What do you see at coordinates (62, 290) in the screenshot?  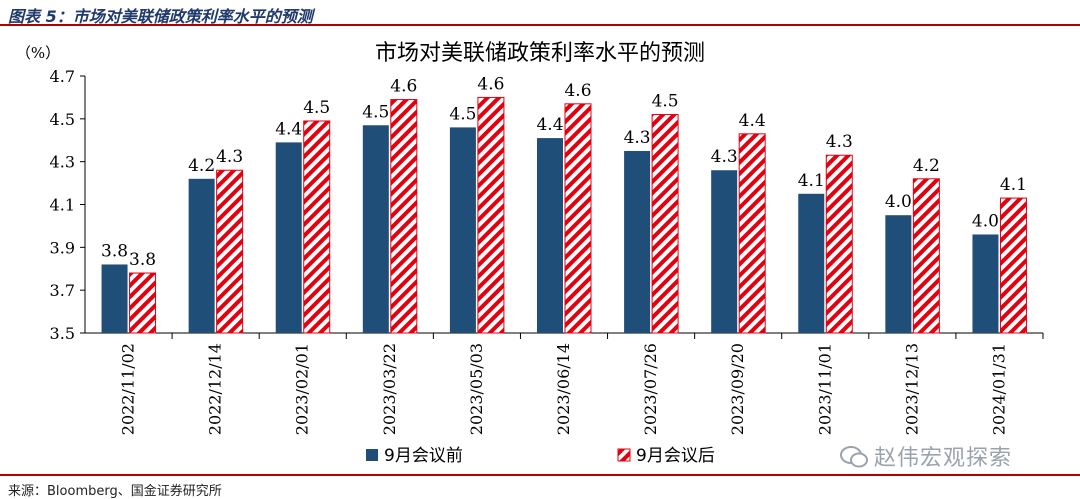 I see `y-tick-label: 3.7` at bounding box center [62, 290].